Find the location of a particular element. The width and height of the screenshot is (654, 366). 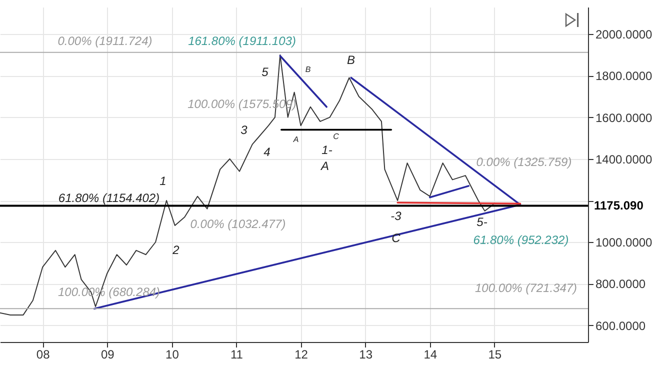

annotation: 0.00% (1032.477) is located at coordinates (238, 224).